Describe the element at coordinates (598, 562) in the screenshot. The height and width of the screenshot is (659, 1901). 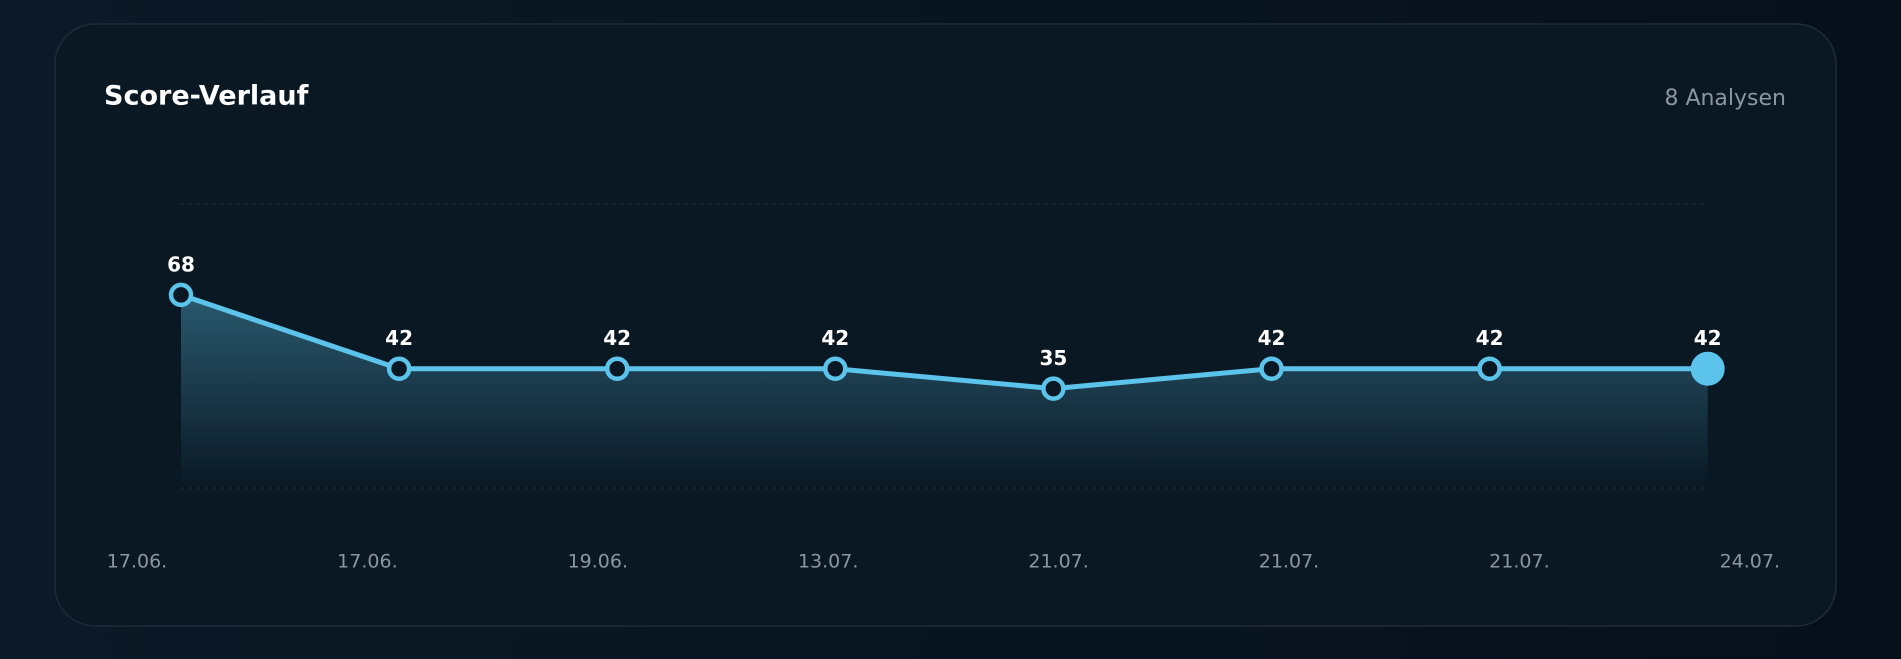
I see `x-tick-label: 19.06.` at that location.